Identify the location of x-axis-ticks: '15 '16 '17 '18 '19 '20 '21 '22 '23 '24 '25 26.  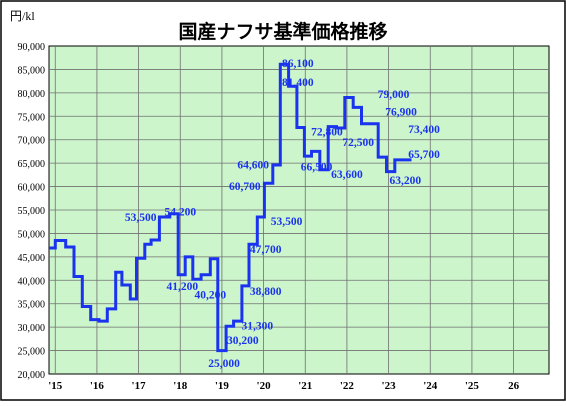
(283, 386).